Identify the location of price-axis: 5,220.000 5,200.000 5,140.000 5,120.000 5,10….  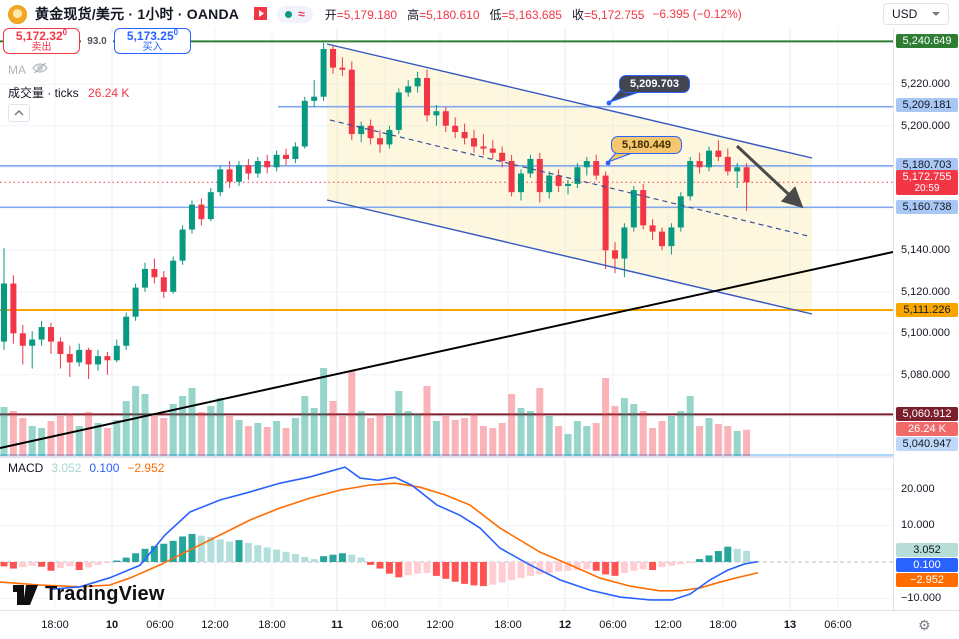
(926, 319).